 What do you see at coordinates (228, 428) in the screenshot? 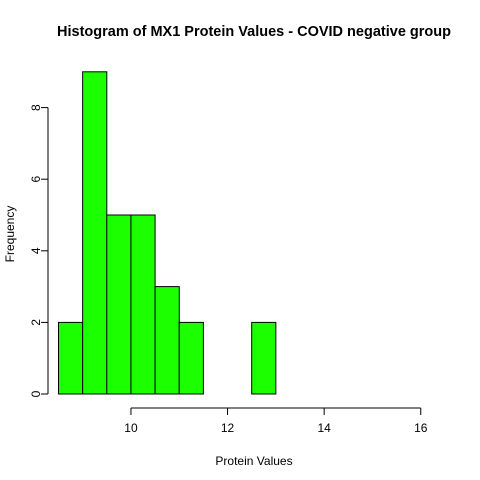
I see `x-tick-label: 12` at bounding box center [228, 428].